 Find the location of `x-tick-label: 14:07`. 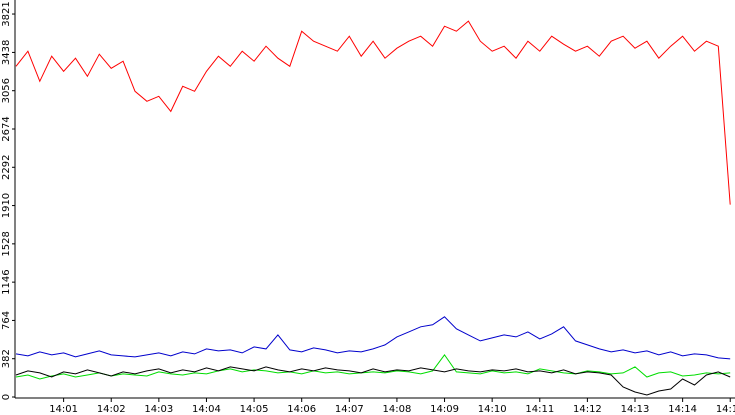

x-tick-label: 14:07 is located at coordinates (349, 409).